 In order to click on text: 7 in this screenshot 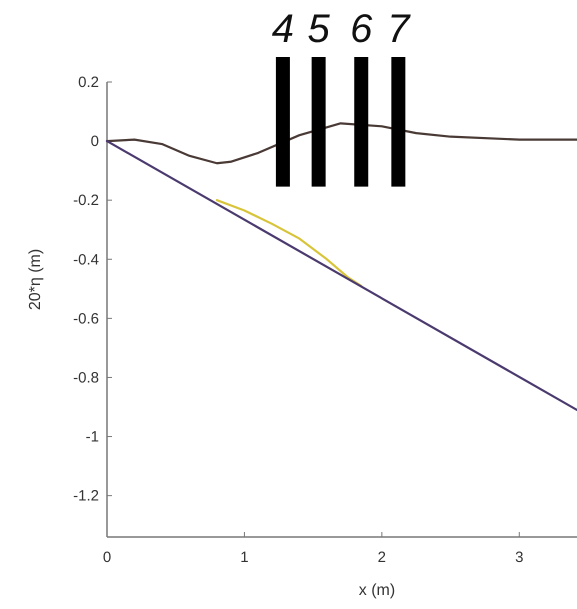, I will do `click(399, 29)`.